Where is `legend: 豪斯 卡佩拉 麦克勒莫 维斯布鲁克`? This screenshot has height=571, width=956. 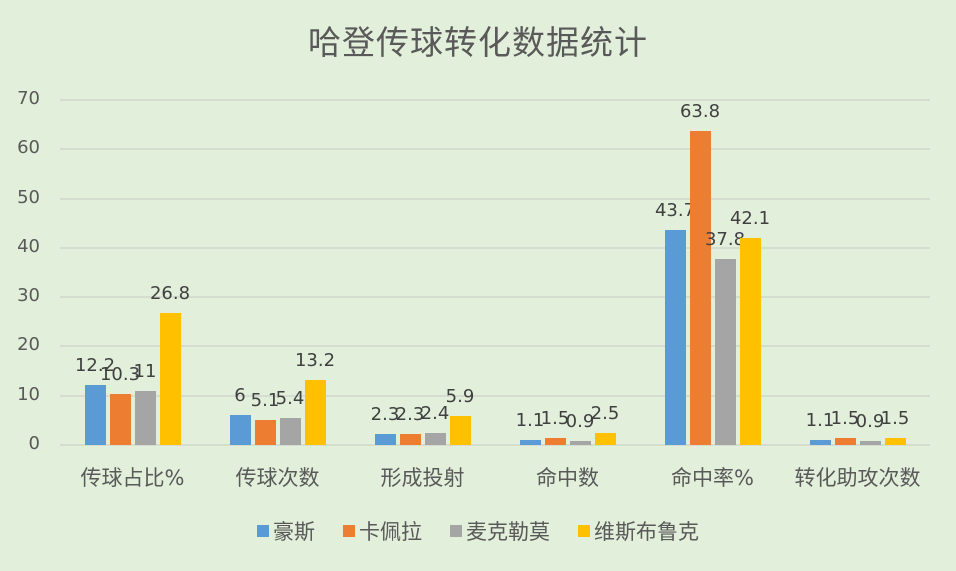 legend: 豪斯 卡佩拉 麦克勒莫 维斯布鲁克 is located at coordinates (478, 531).